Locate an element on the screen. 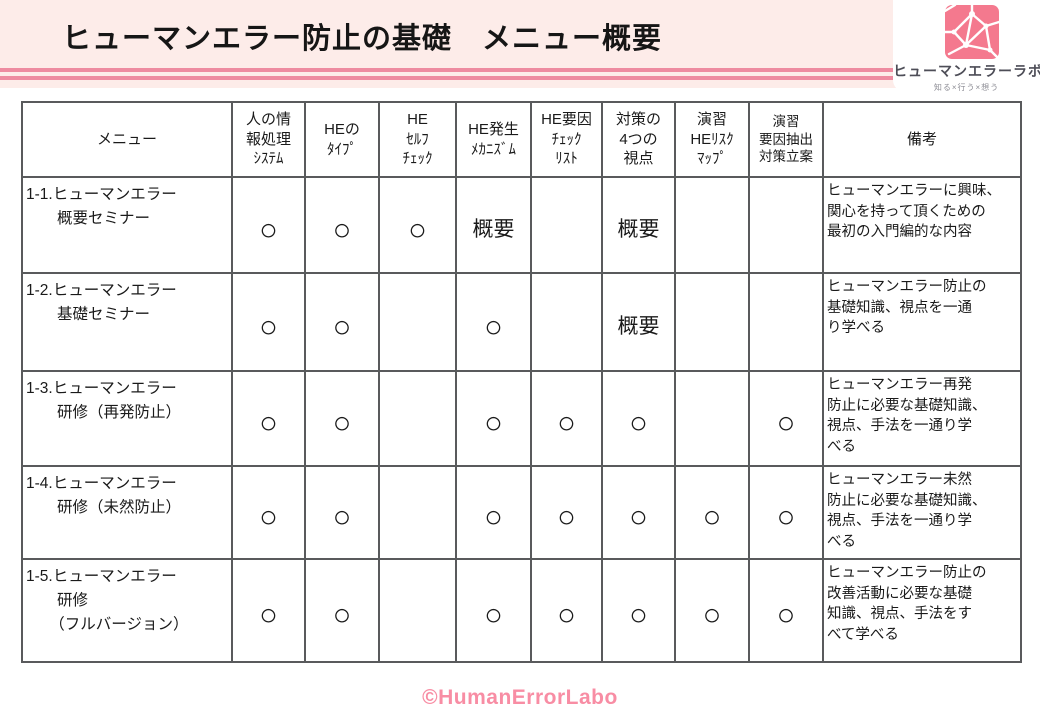 This screenshot has width=1040, height=720. col-header-factor-exercise: 演習 要因抽出 対策立案 is located at coordinates (786, 139).